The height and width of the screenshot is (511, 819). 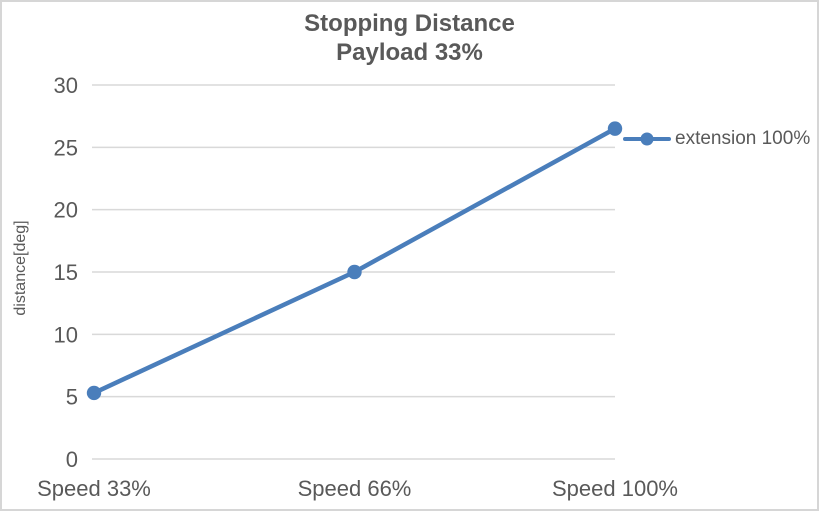 What do you see at coordinates (409, 52) in the screenshot?
I see `chart-title-line2: Payload 33%` at bounding box center [409, 52].